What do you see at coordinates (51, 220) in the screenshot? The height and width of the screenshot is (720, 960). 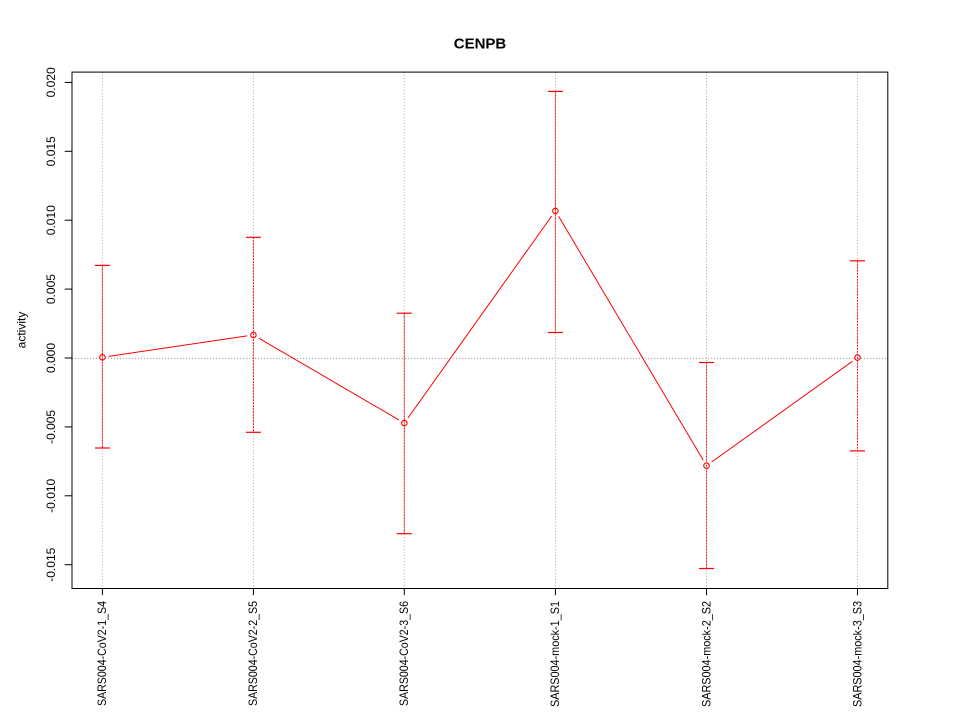 I see `svg-text: 0.010` at bounding box center [51, 220].